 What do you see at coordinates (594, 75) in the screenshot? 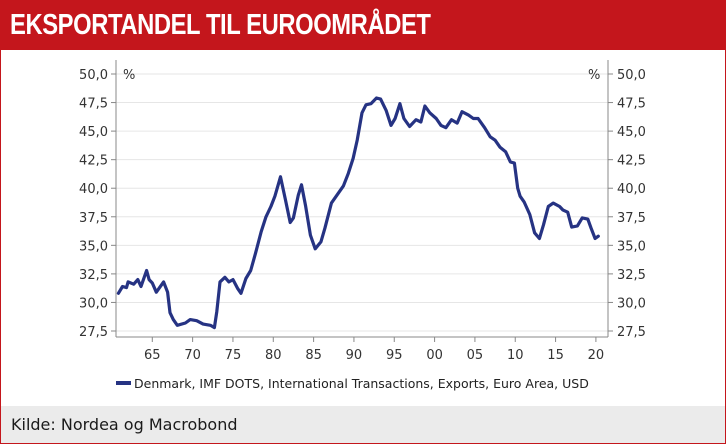
I see `y-unit-right-label: %` at bounding box center [594, 75].